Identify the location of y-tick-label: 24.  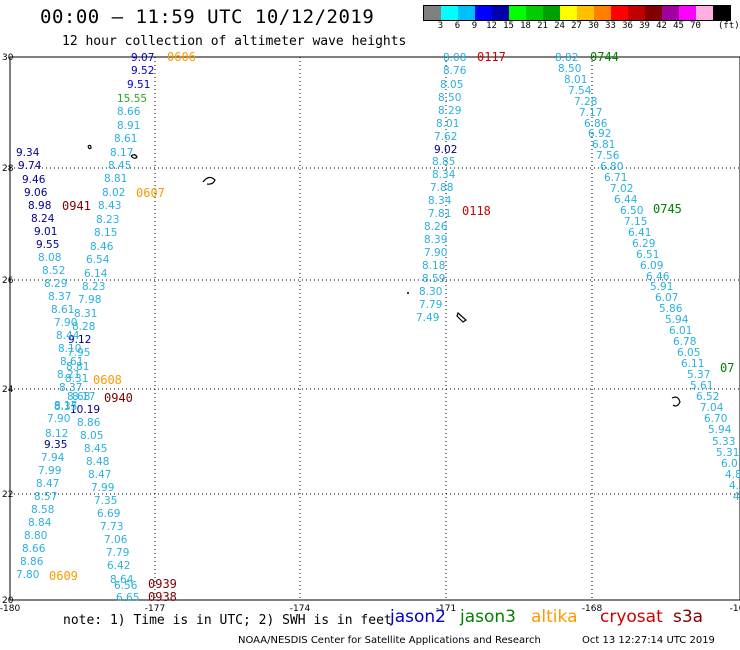
(8, 390).